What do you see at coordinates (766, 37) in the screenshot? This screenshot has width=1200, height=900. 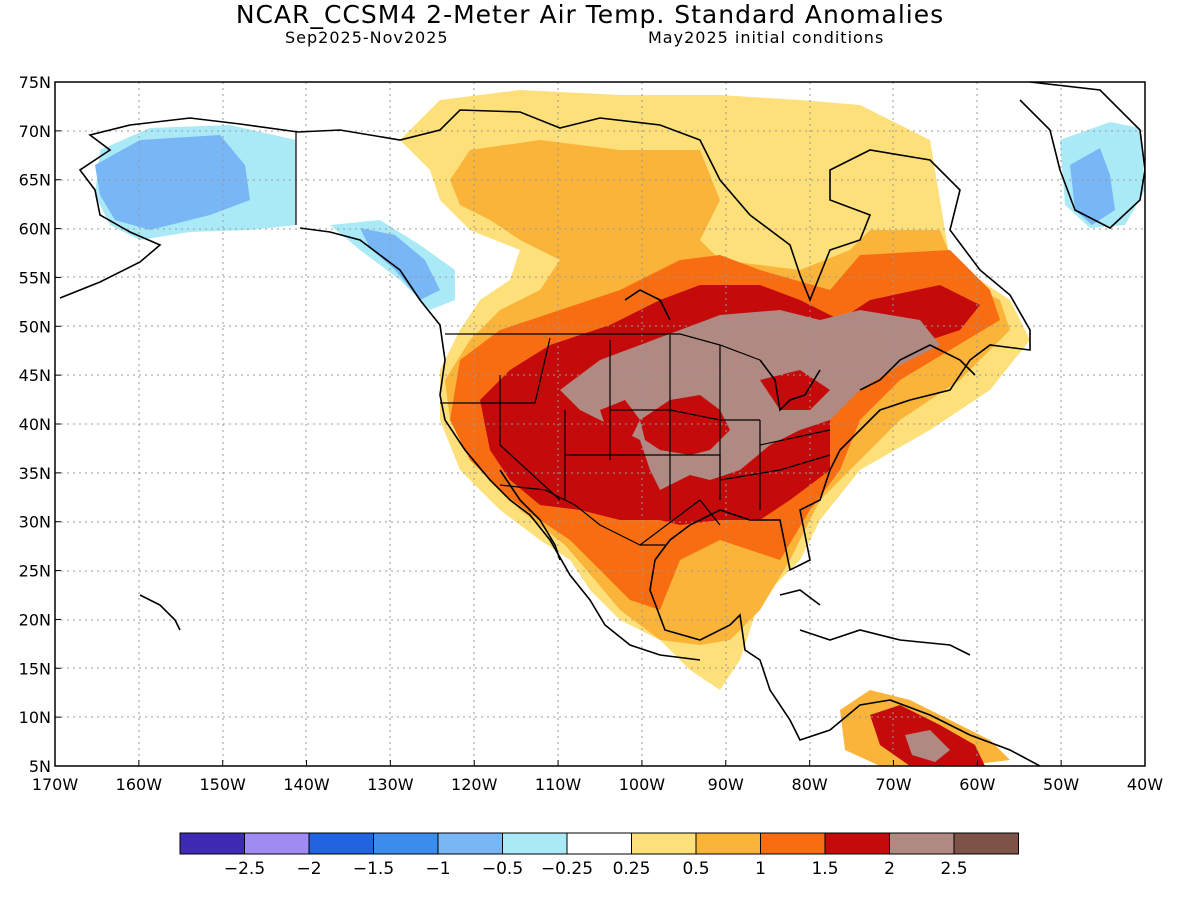 I see `initial-conditions: May2025 initial conditions` at bounding box center [766, 37].